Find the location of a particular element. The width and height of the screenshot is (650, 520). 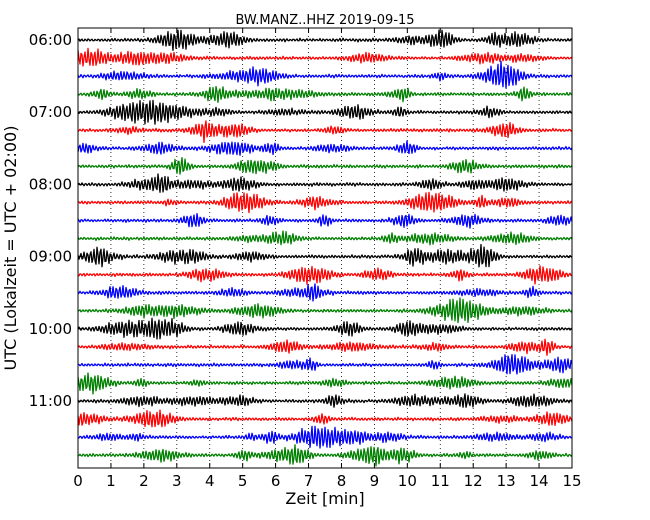

y-axis-label: UTC (Lokalzeit = UTC + 02:00) is located at coordinates (10, 248).